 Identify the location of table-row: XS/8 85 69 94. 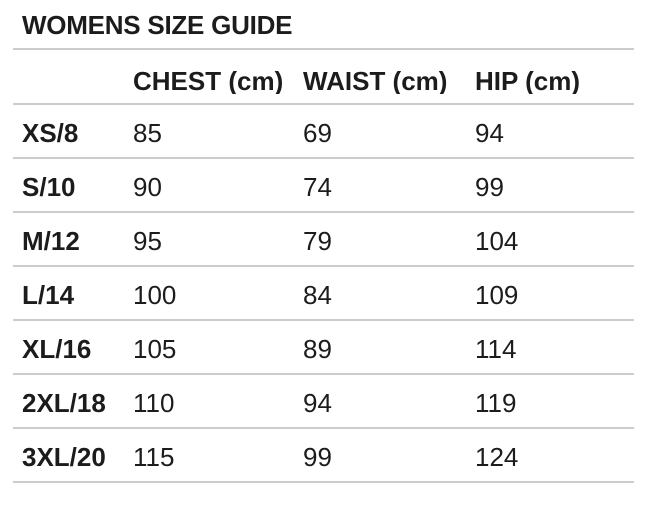
(323, 132).